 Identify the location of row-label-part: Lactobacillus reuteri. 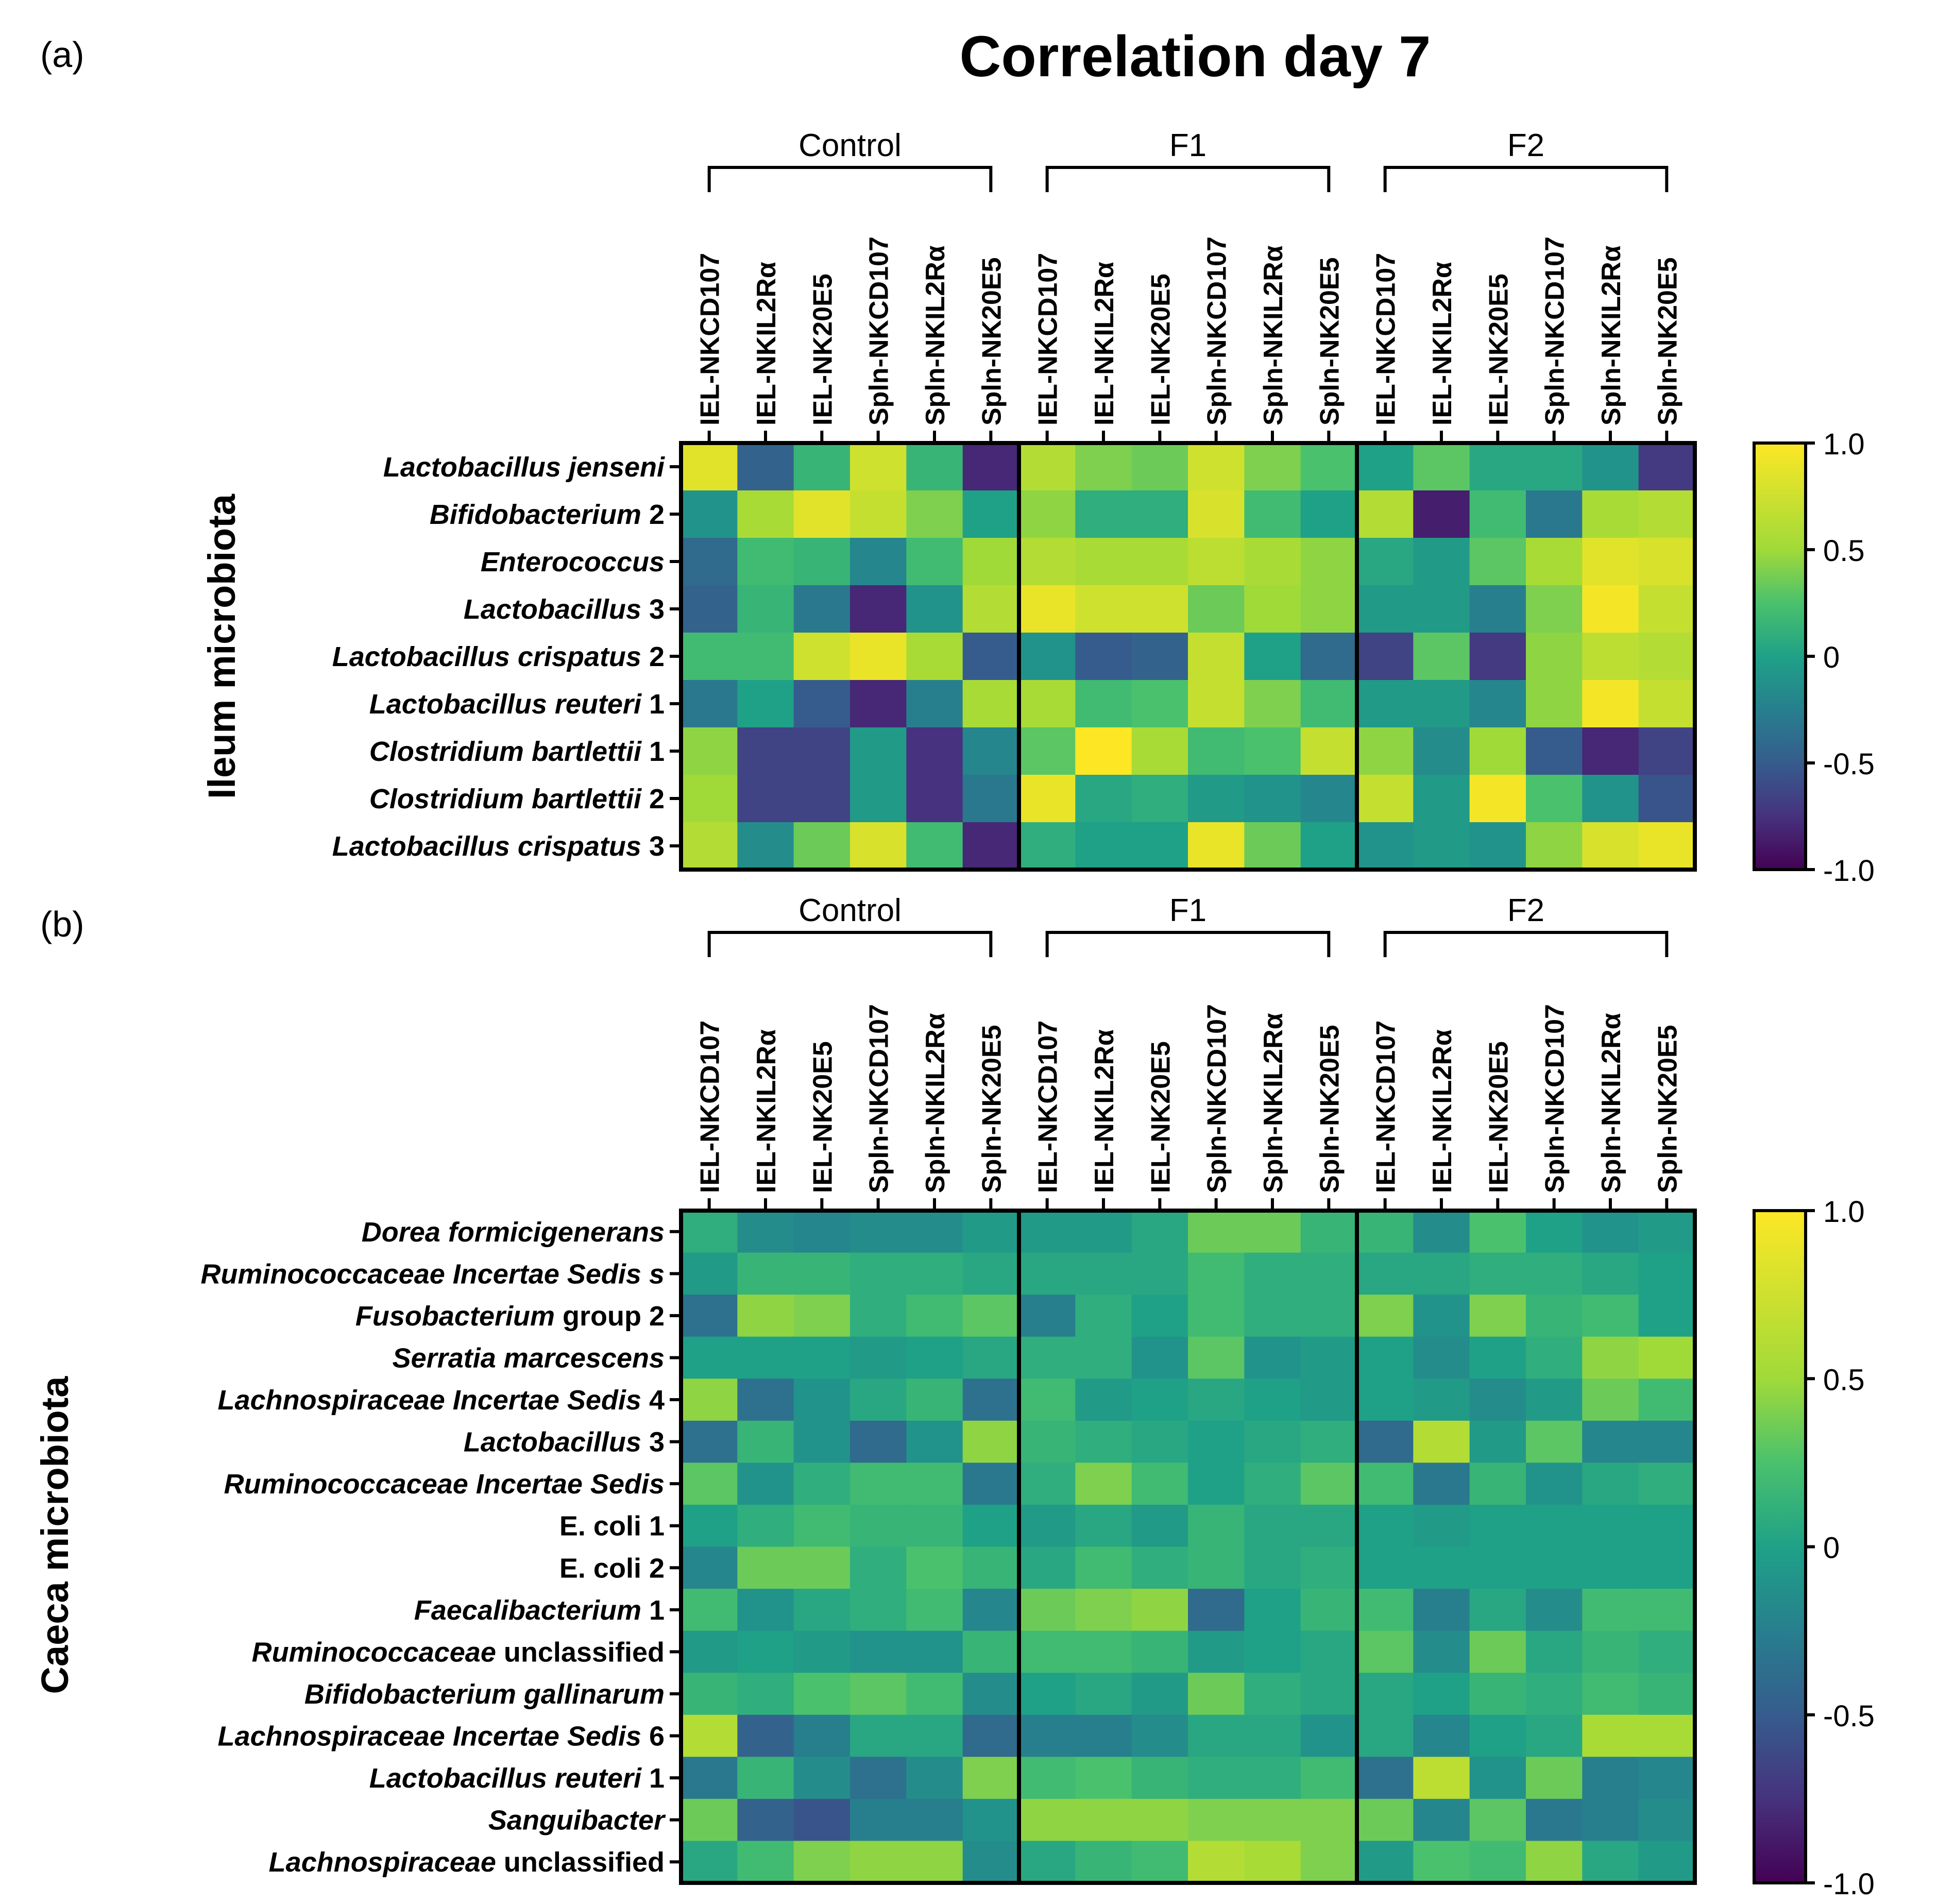
(505, 704).